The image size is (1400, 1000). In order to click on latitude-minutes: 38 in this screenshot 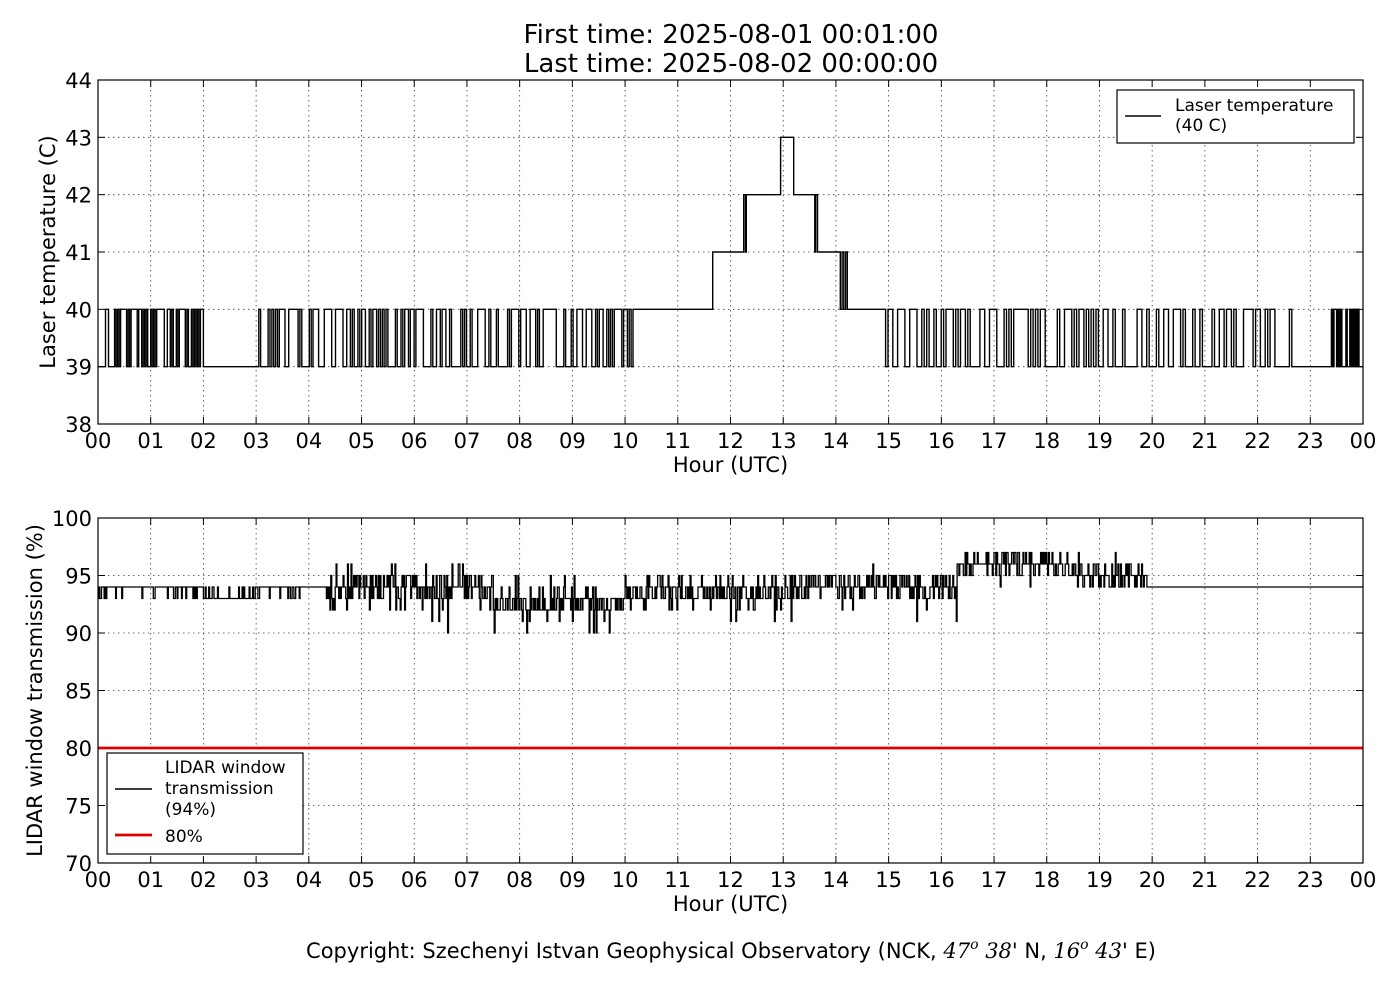, I will do `click(998, 951)`.